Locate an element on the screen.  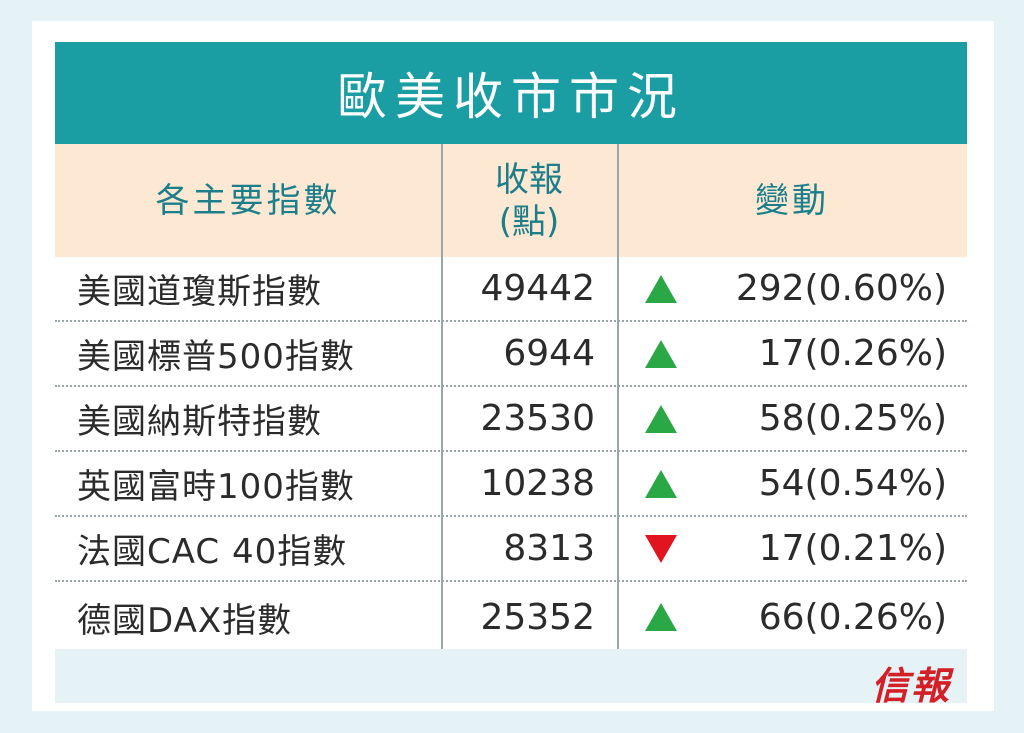
close-value: 25352 is located at coordinates (537, 617).